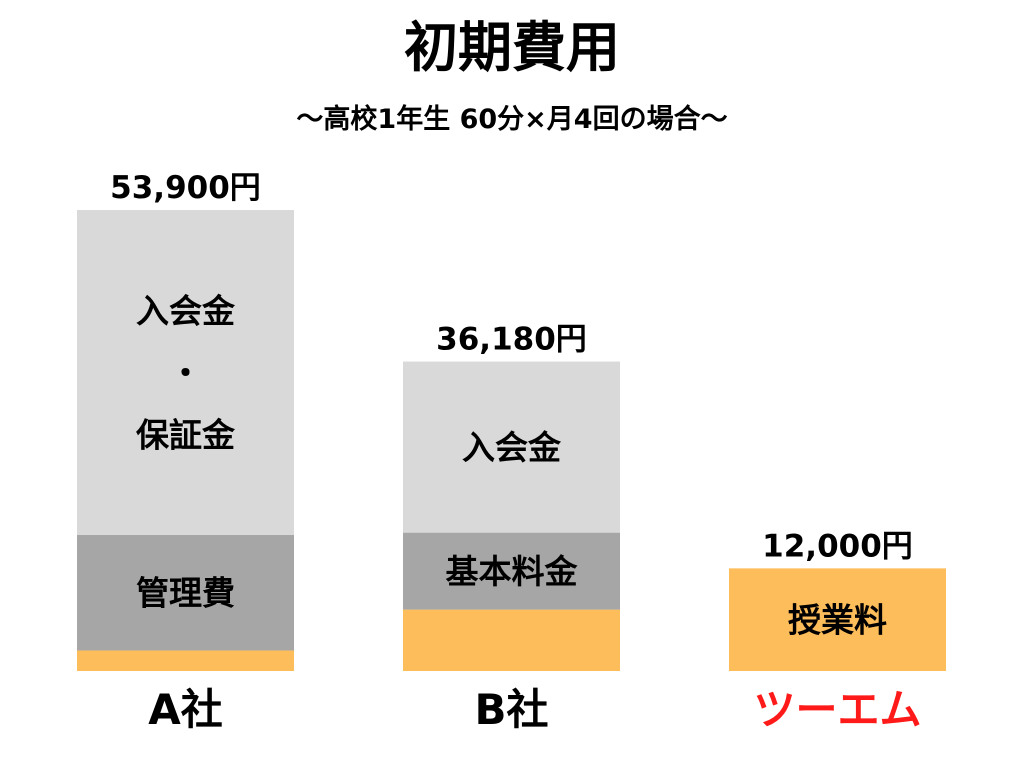 The height and width of the screenshot is (768, 1024). Describe the element at coordinates (185, 709) in the screenshot. I see `category-label: A社` at that location.